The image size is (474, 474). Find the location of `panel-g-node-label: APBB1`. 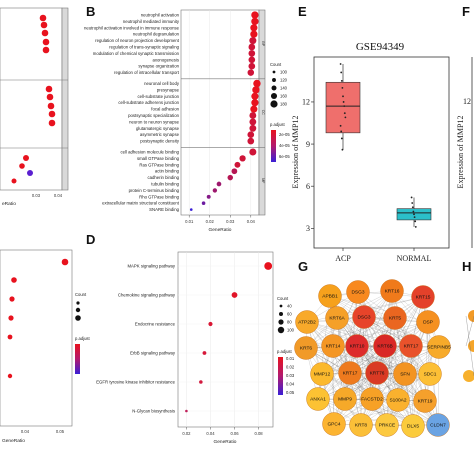

panel-g-node-label: APBB1 is located at coordinates (330, 297).